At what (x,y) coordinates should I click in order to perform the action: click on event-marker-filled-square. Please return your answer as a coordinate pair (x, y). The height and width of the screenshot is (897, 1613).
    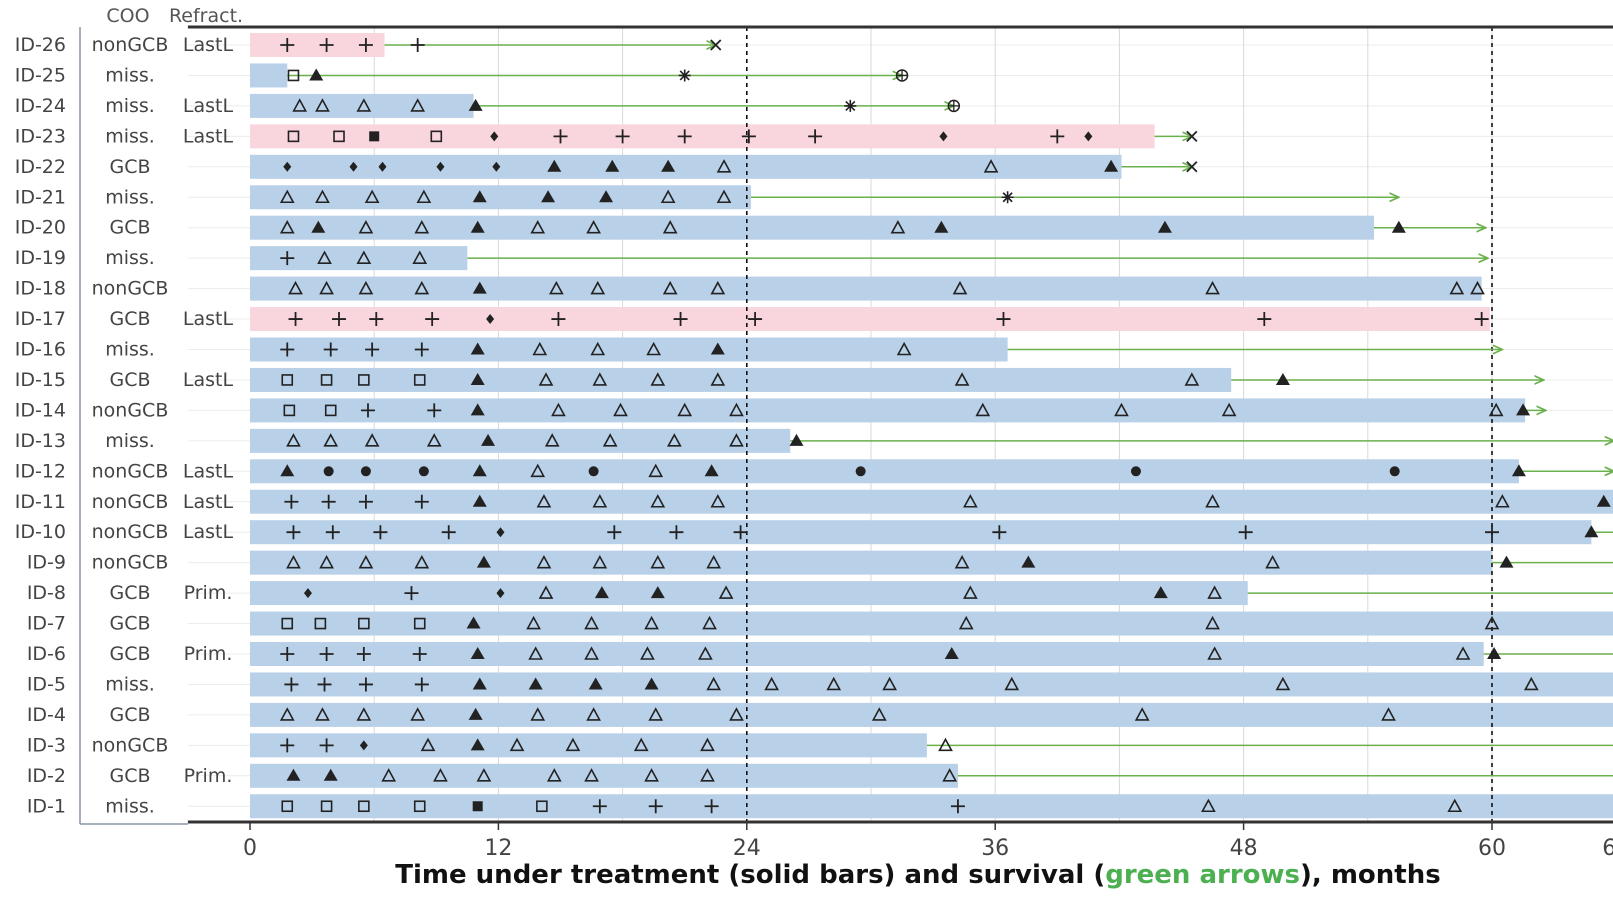
    Looking at the image, I should click on (374, 136).